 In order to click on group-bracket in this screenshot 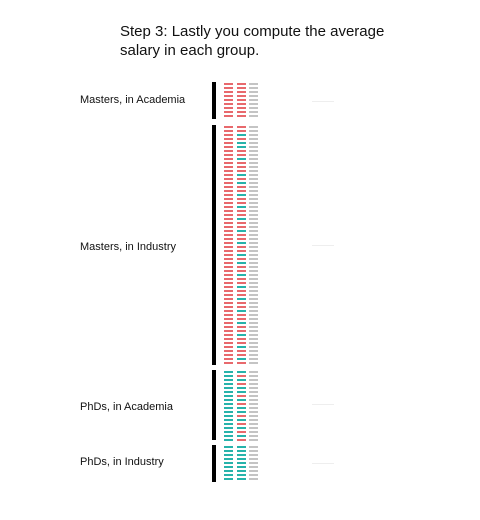, I will do `click(214, 463)`.